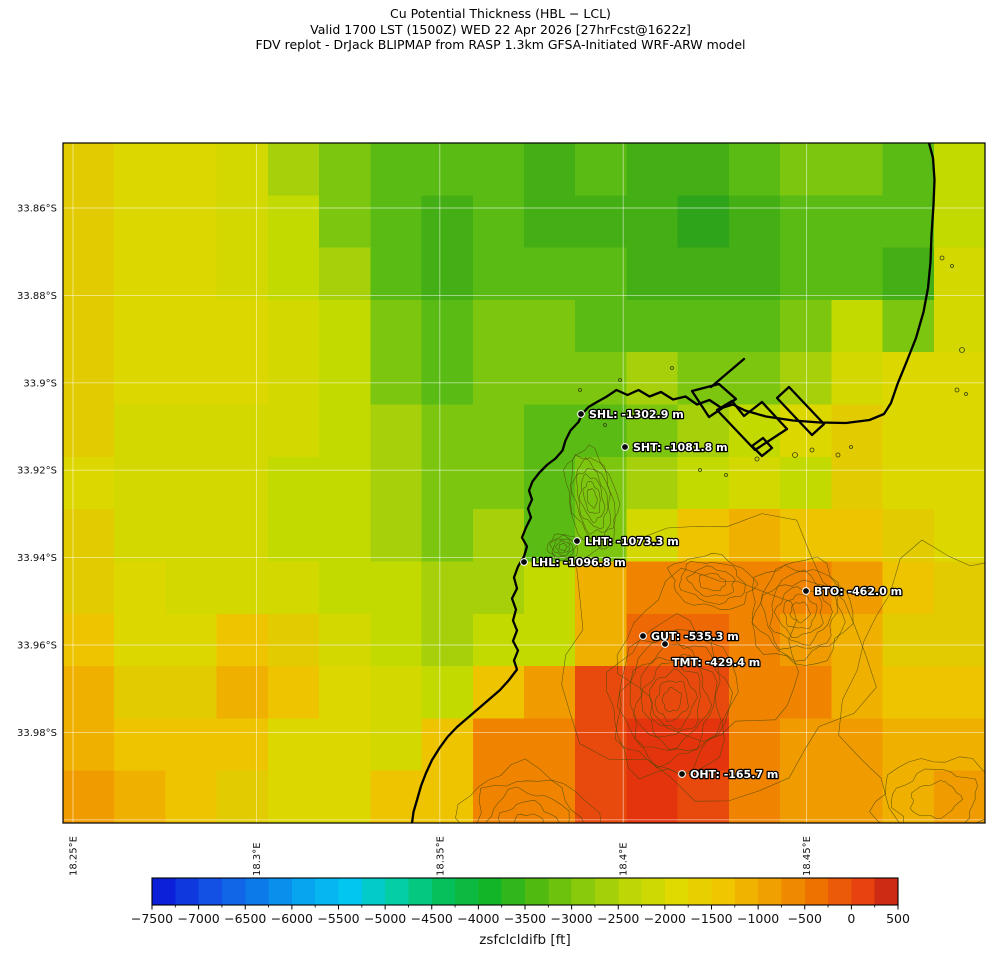 This screenshot has width=1001, height=962. I want to click on colorbar-tick-label: −3500, so click(525, 918).